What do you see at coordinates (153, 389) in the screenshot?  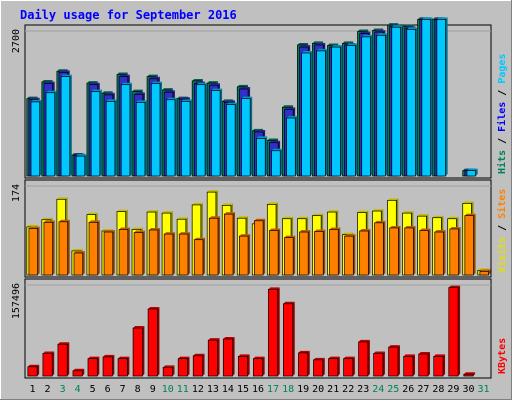 I see `xtick-day-9: 9` at bounding box center [153, 389].